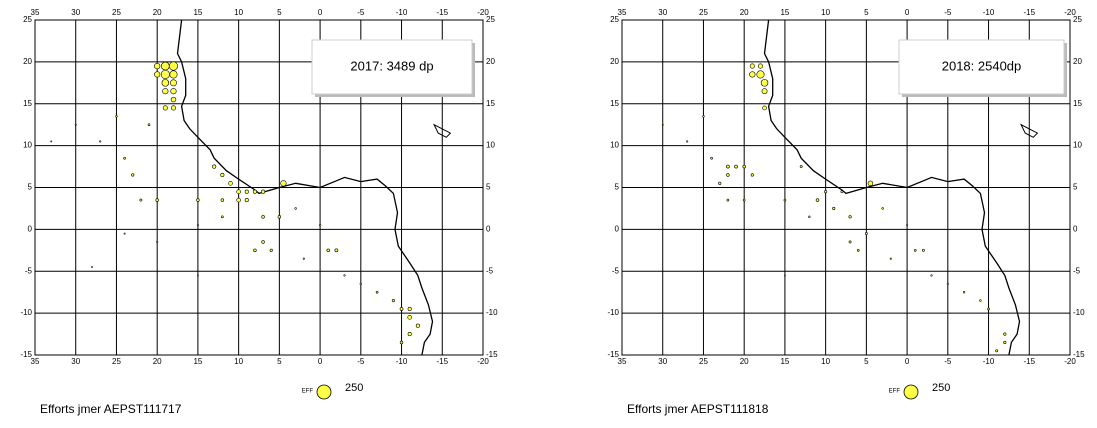  What do you see at coordinates (116, 12) in the screenshot?
I see `x-tick-label: 25` at bounding box center [116, 12].